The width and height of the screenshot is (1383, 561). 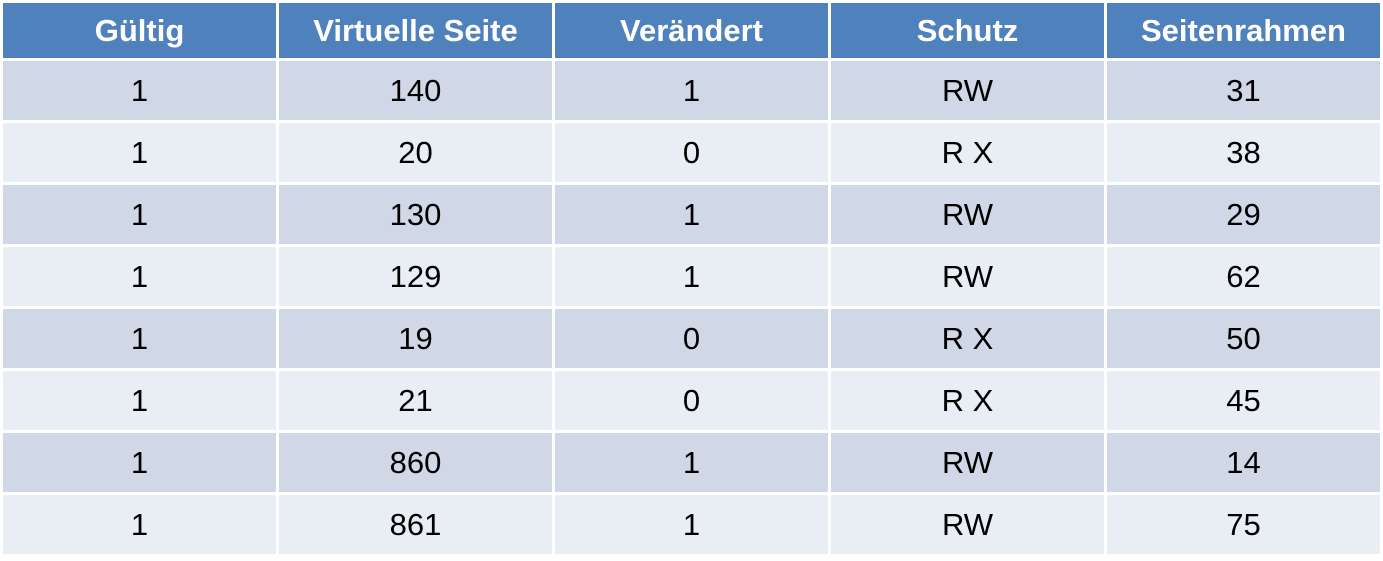 I want to click on cell-virtual-page: 140, so click(x=415, y=90).